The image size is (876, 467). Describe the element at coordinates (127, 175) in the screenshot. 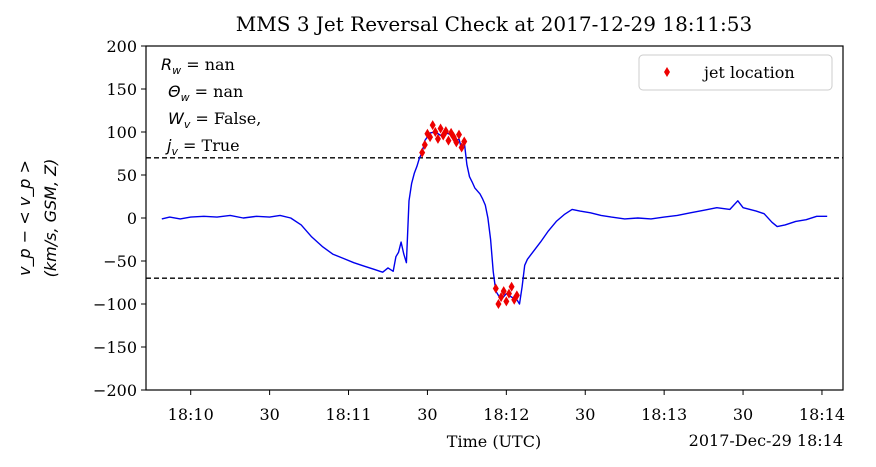

I see `y-tick-label: 50` at that location.